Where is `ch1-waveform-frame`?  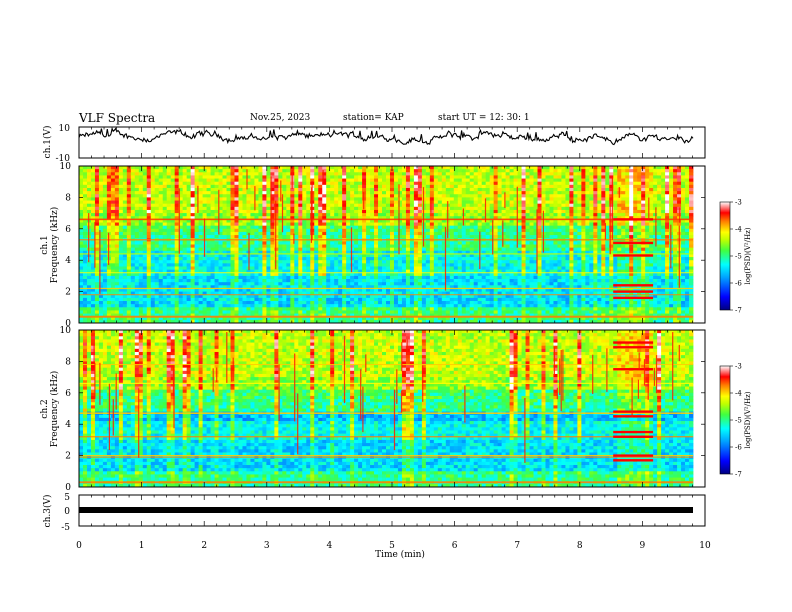
ch1-waveform-frame is located at coordinates (392, 142).